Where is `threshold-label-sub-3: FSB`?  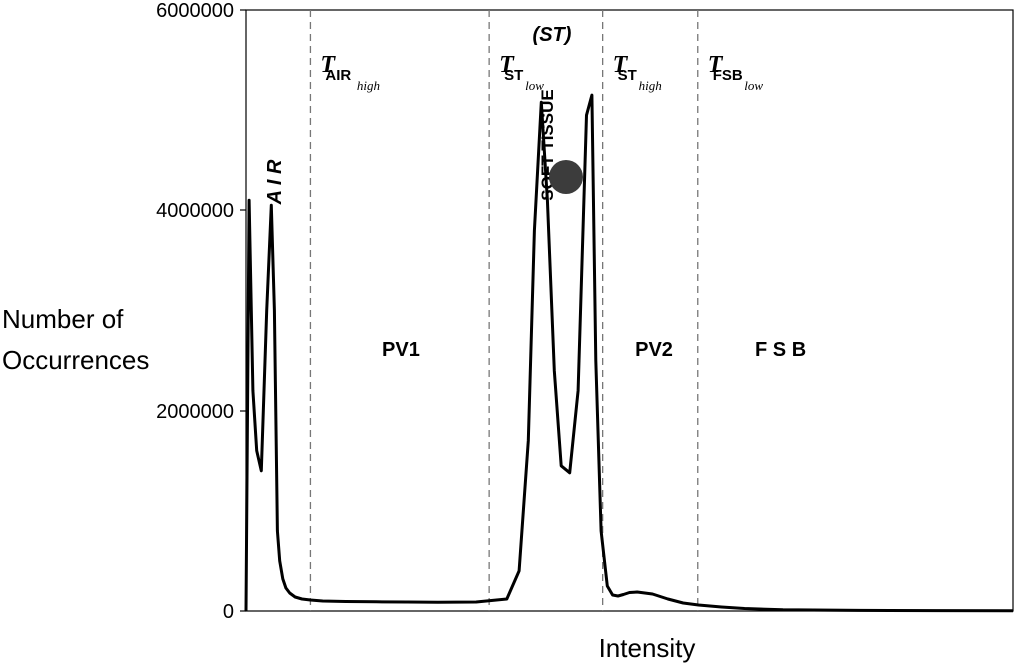 threshold-label-sub-3: FSB is located at coordinates (728, 75).